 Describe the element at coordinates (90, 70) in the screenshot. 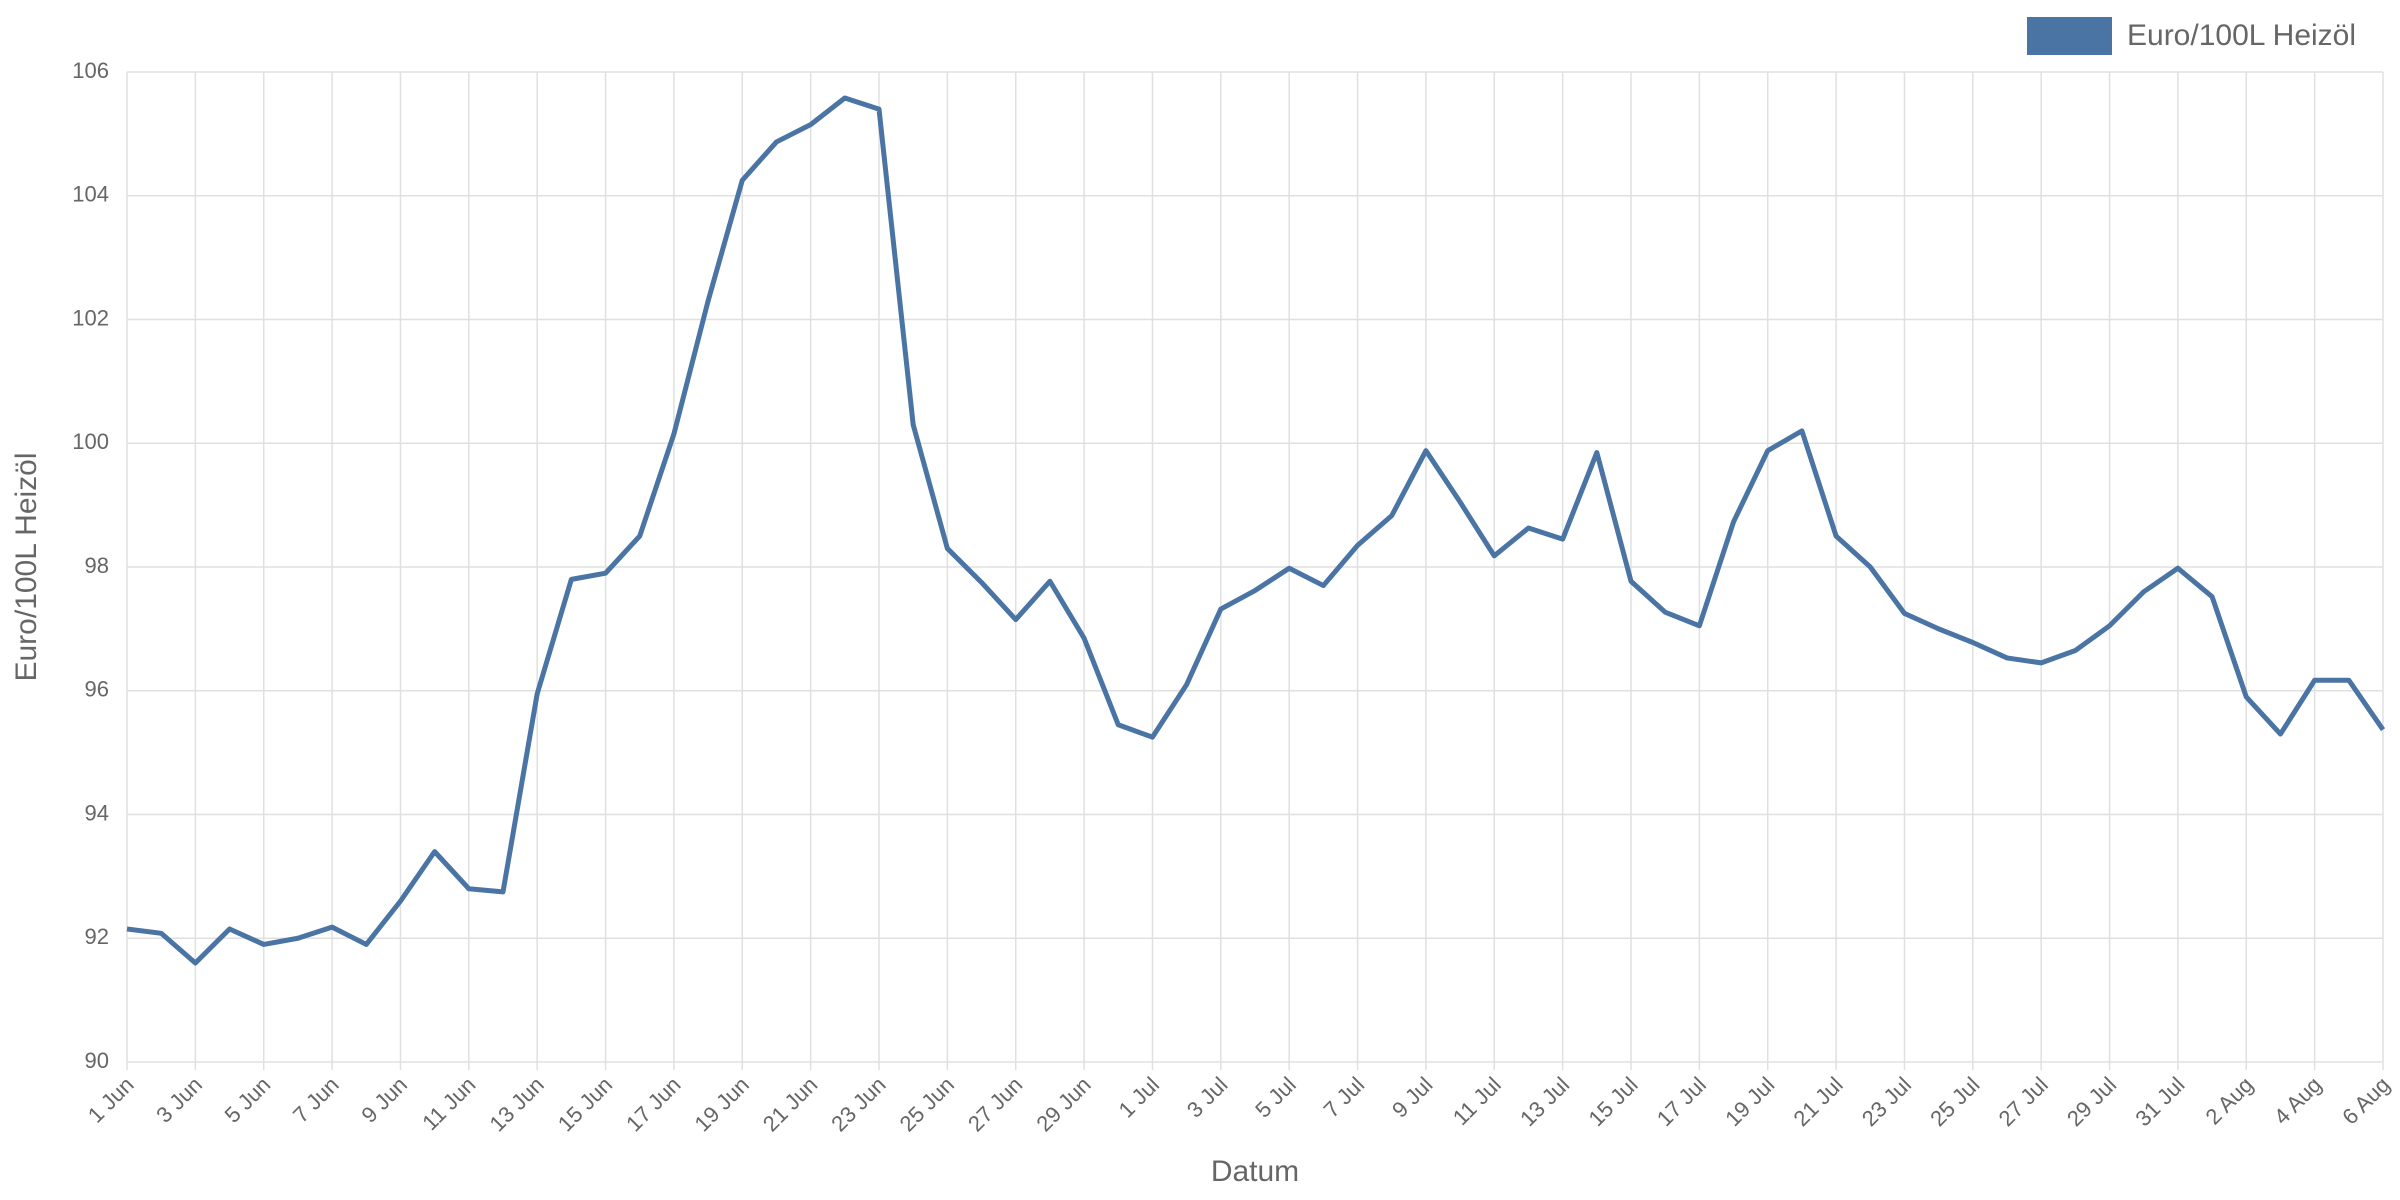

I see `y-tick-label: 106` at that location.